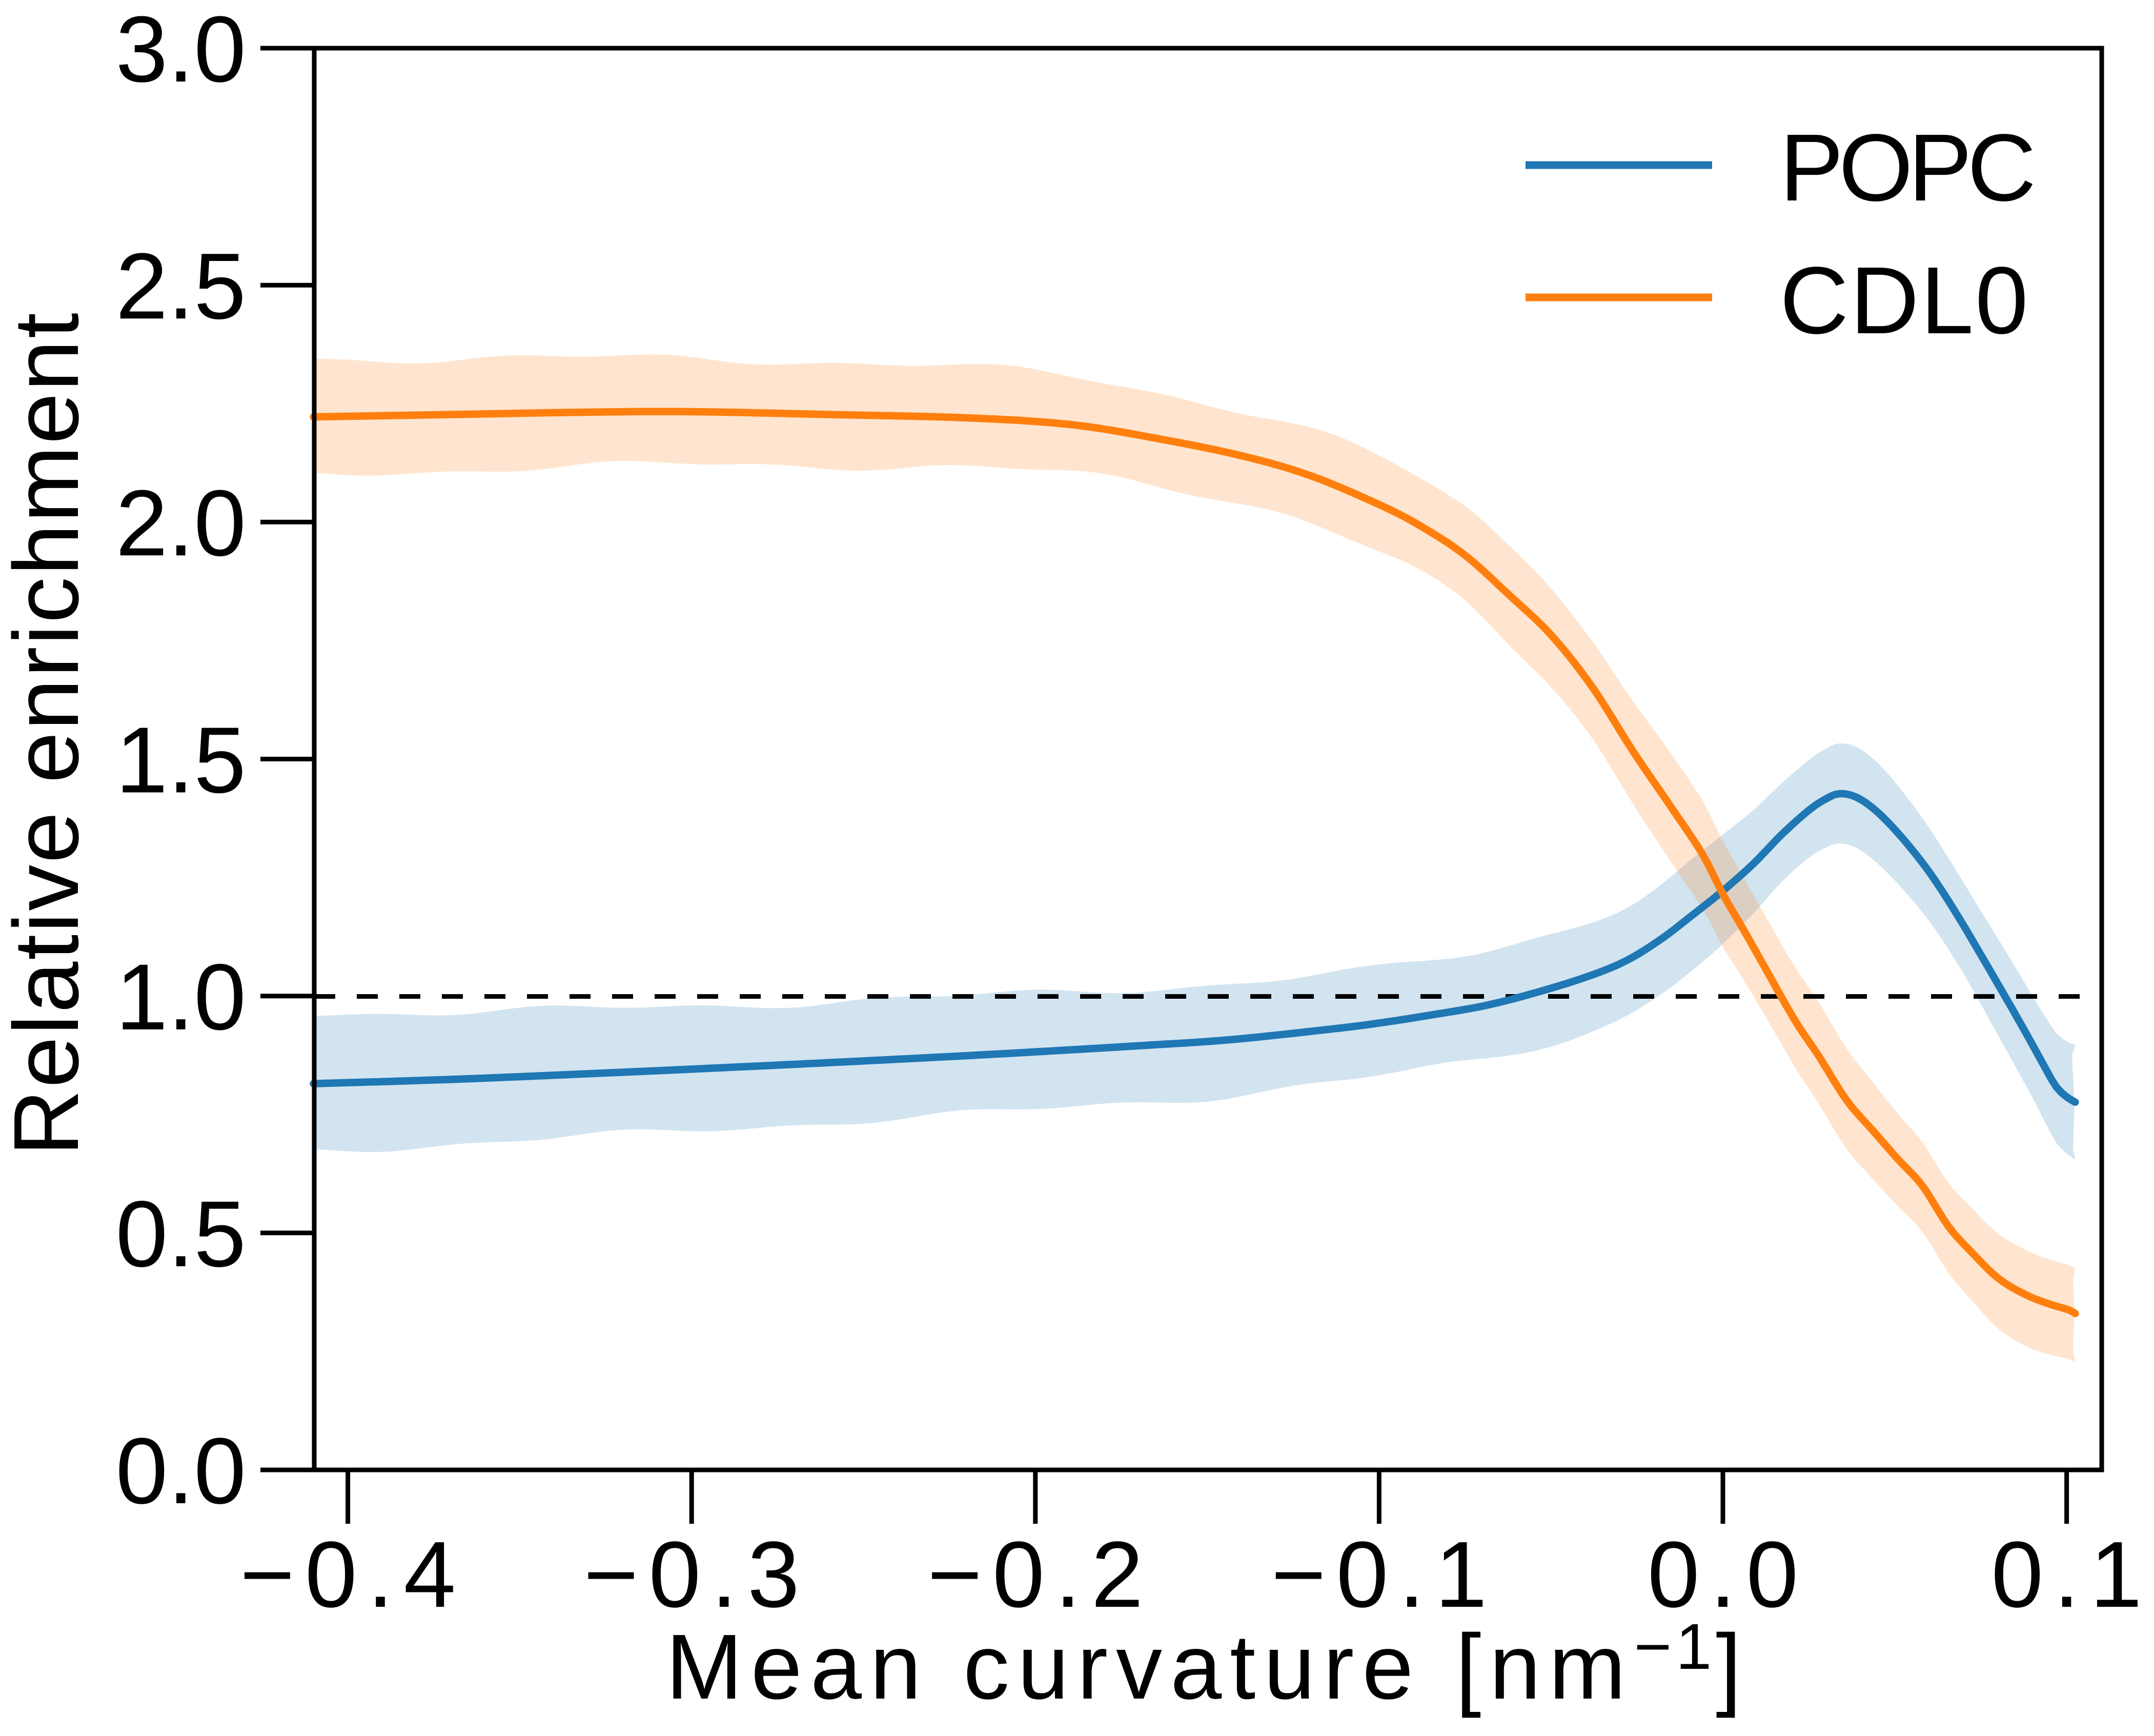 This screenshot has width=2154, height=1736. What do you see at coordinates (181, 285) in the screenshot?
I see `svg-text: 2.5` at bounding box center [181, 285].